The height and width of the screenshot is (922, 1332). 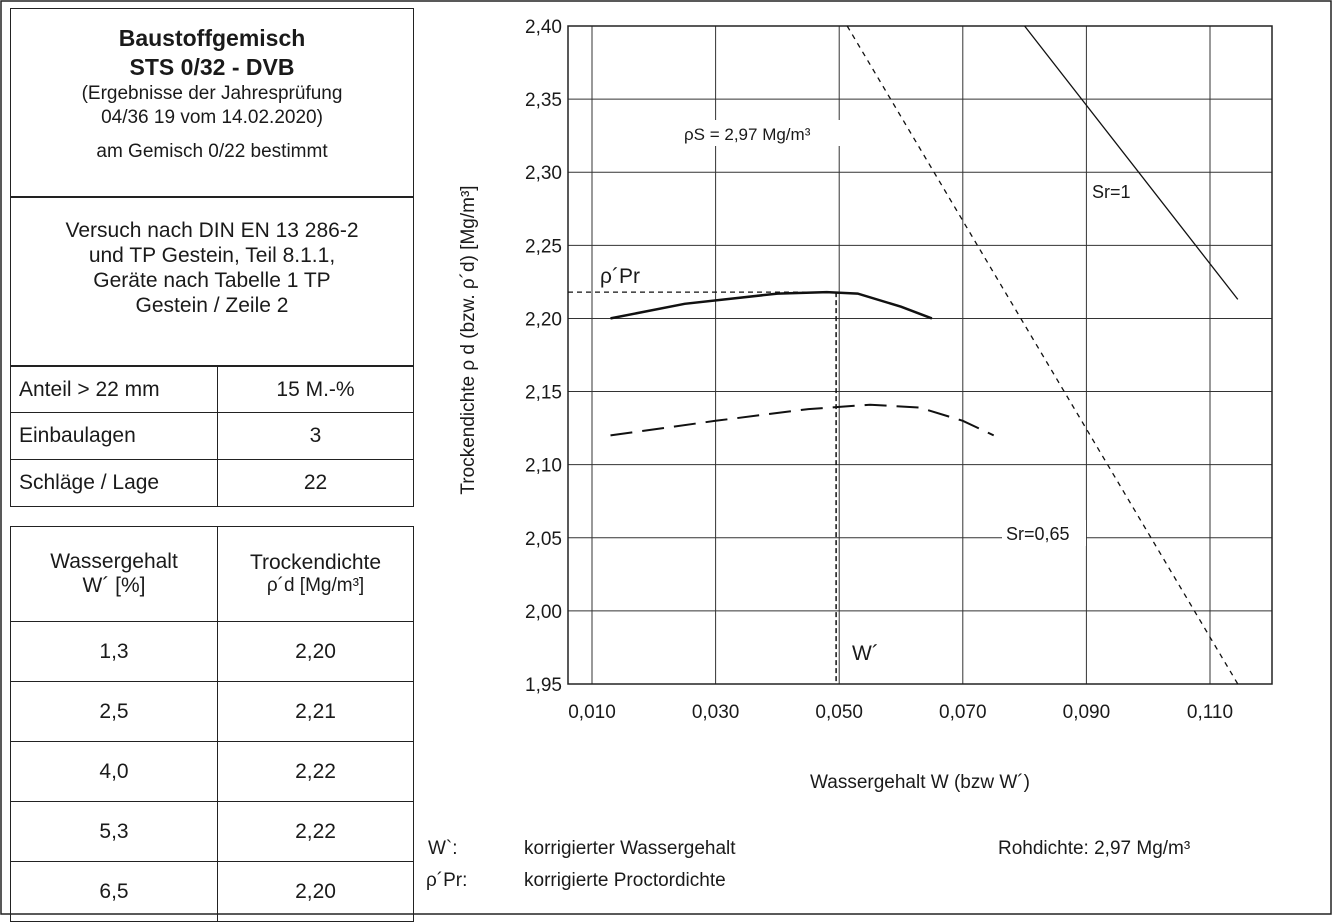 What do you see at coordinates (315, 389) in the screenshot?
I see `param-value: 15 M.-%` at bounding box center [315, 389].